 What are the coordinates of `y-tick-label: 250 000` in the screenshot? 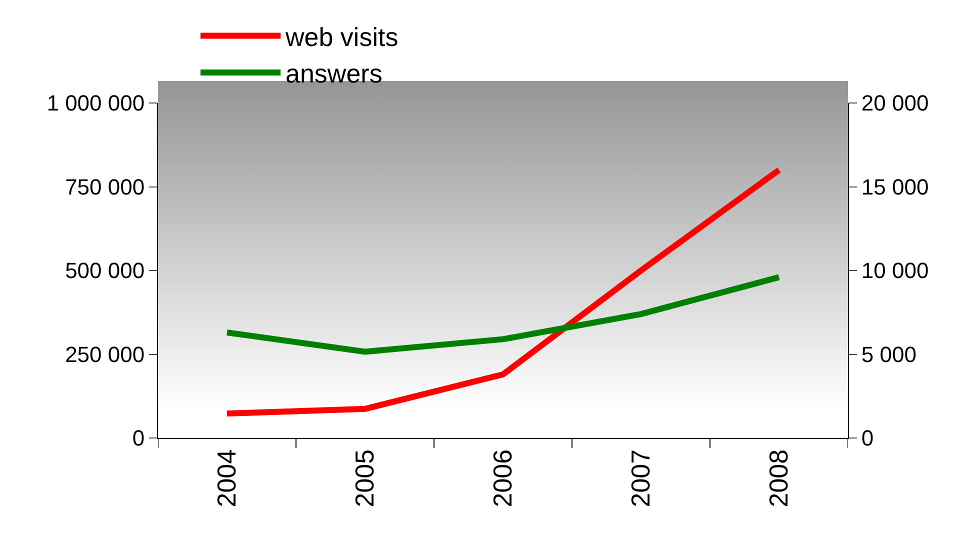 It's located at (105, 354).